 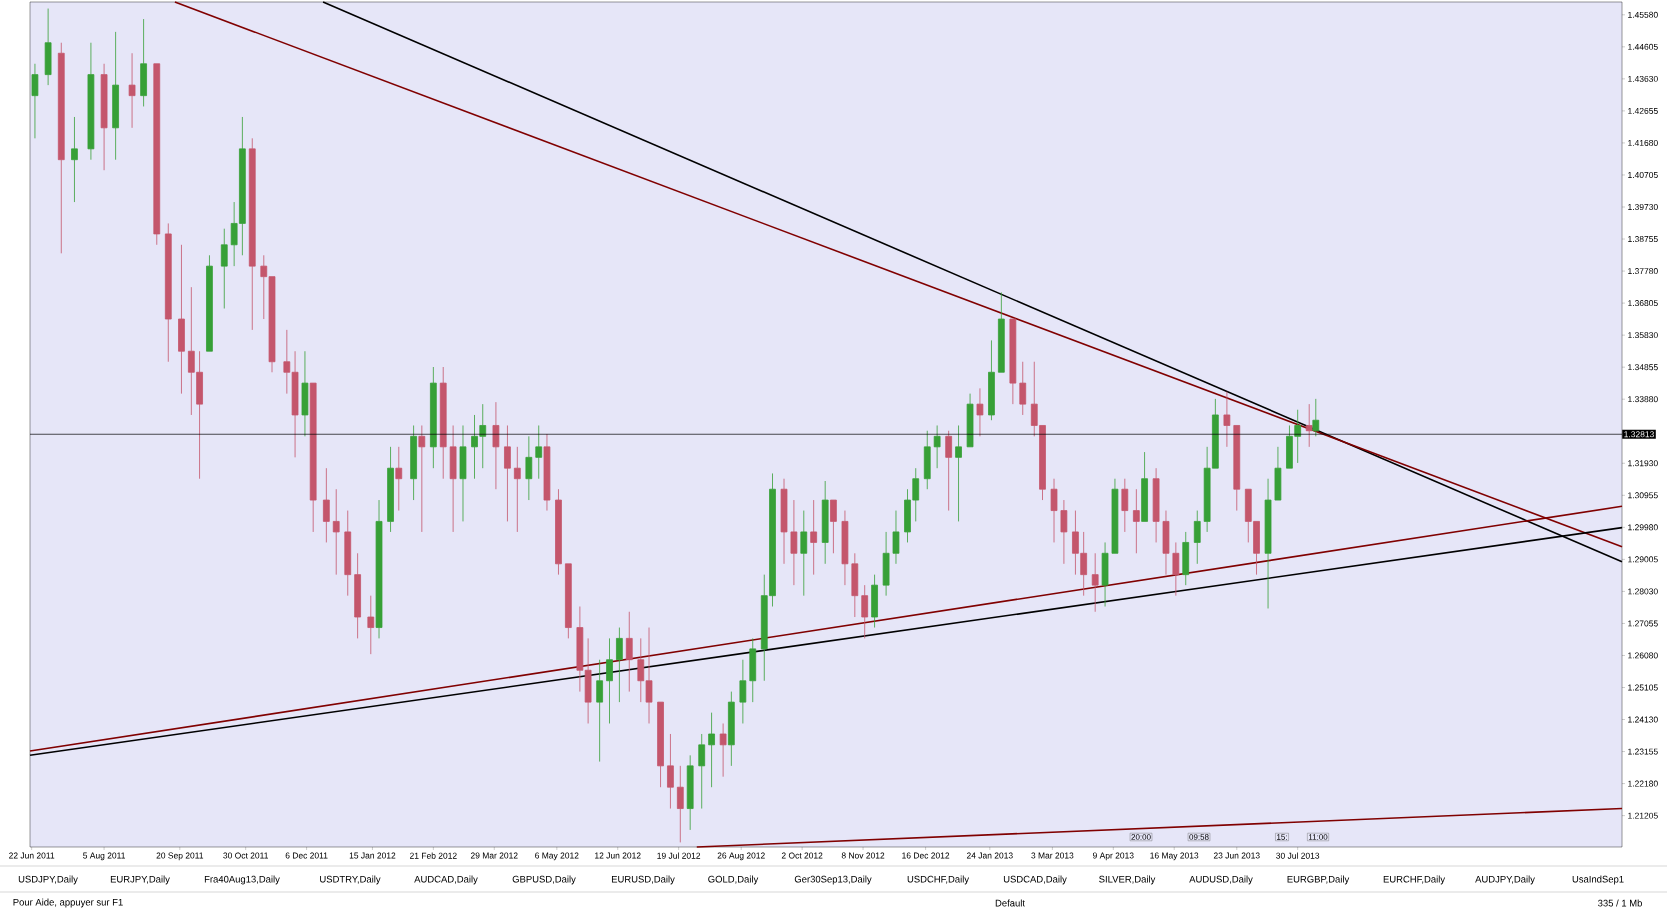 What do you see at coordinates (1643, 207) in the screenshot?
I see `y-tick-label: 1.39730` at bounding box center [1643, 207].